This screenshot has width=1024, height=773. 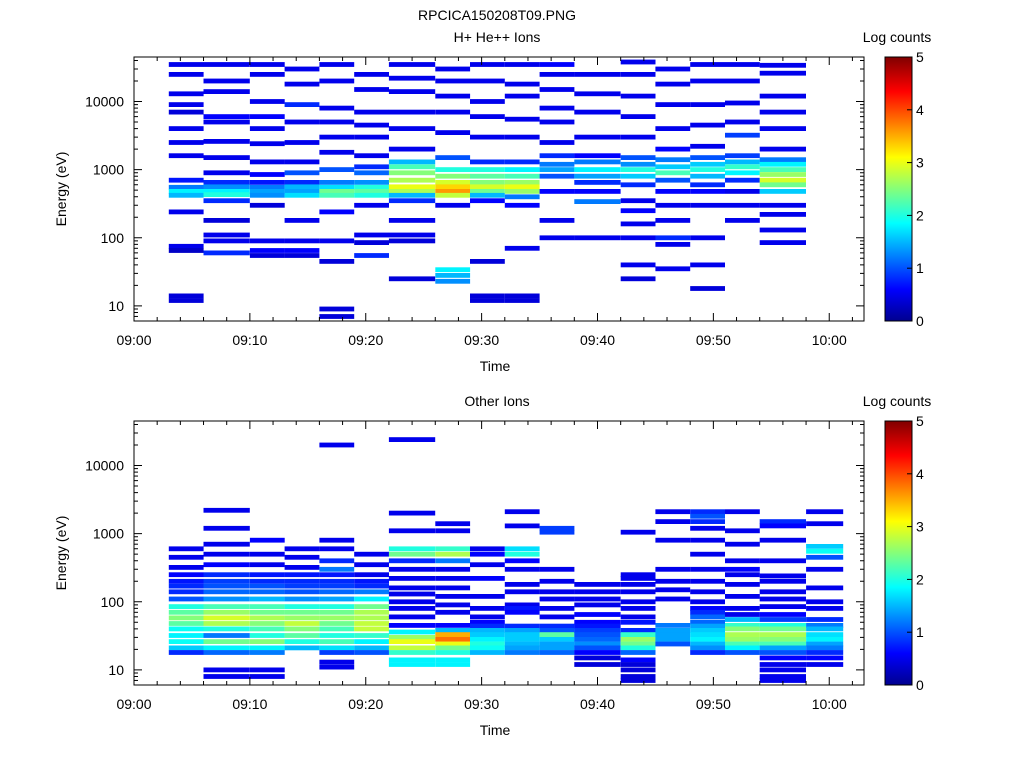 What do you see at coordinates (920, 474) in the screenshot?
I see `colorbar-tick-label: 4` at bounding box center [920, 474].